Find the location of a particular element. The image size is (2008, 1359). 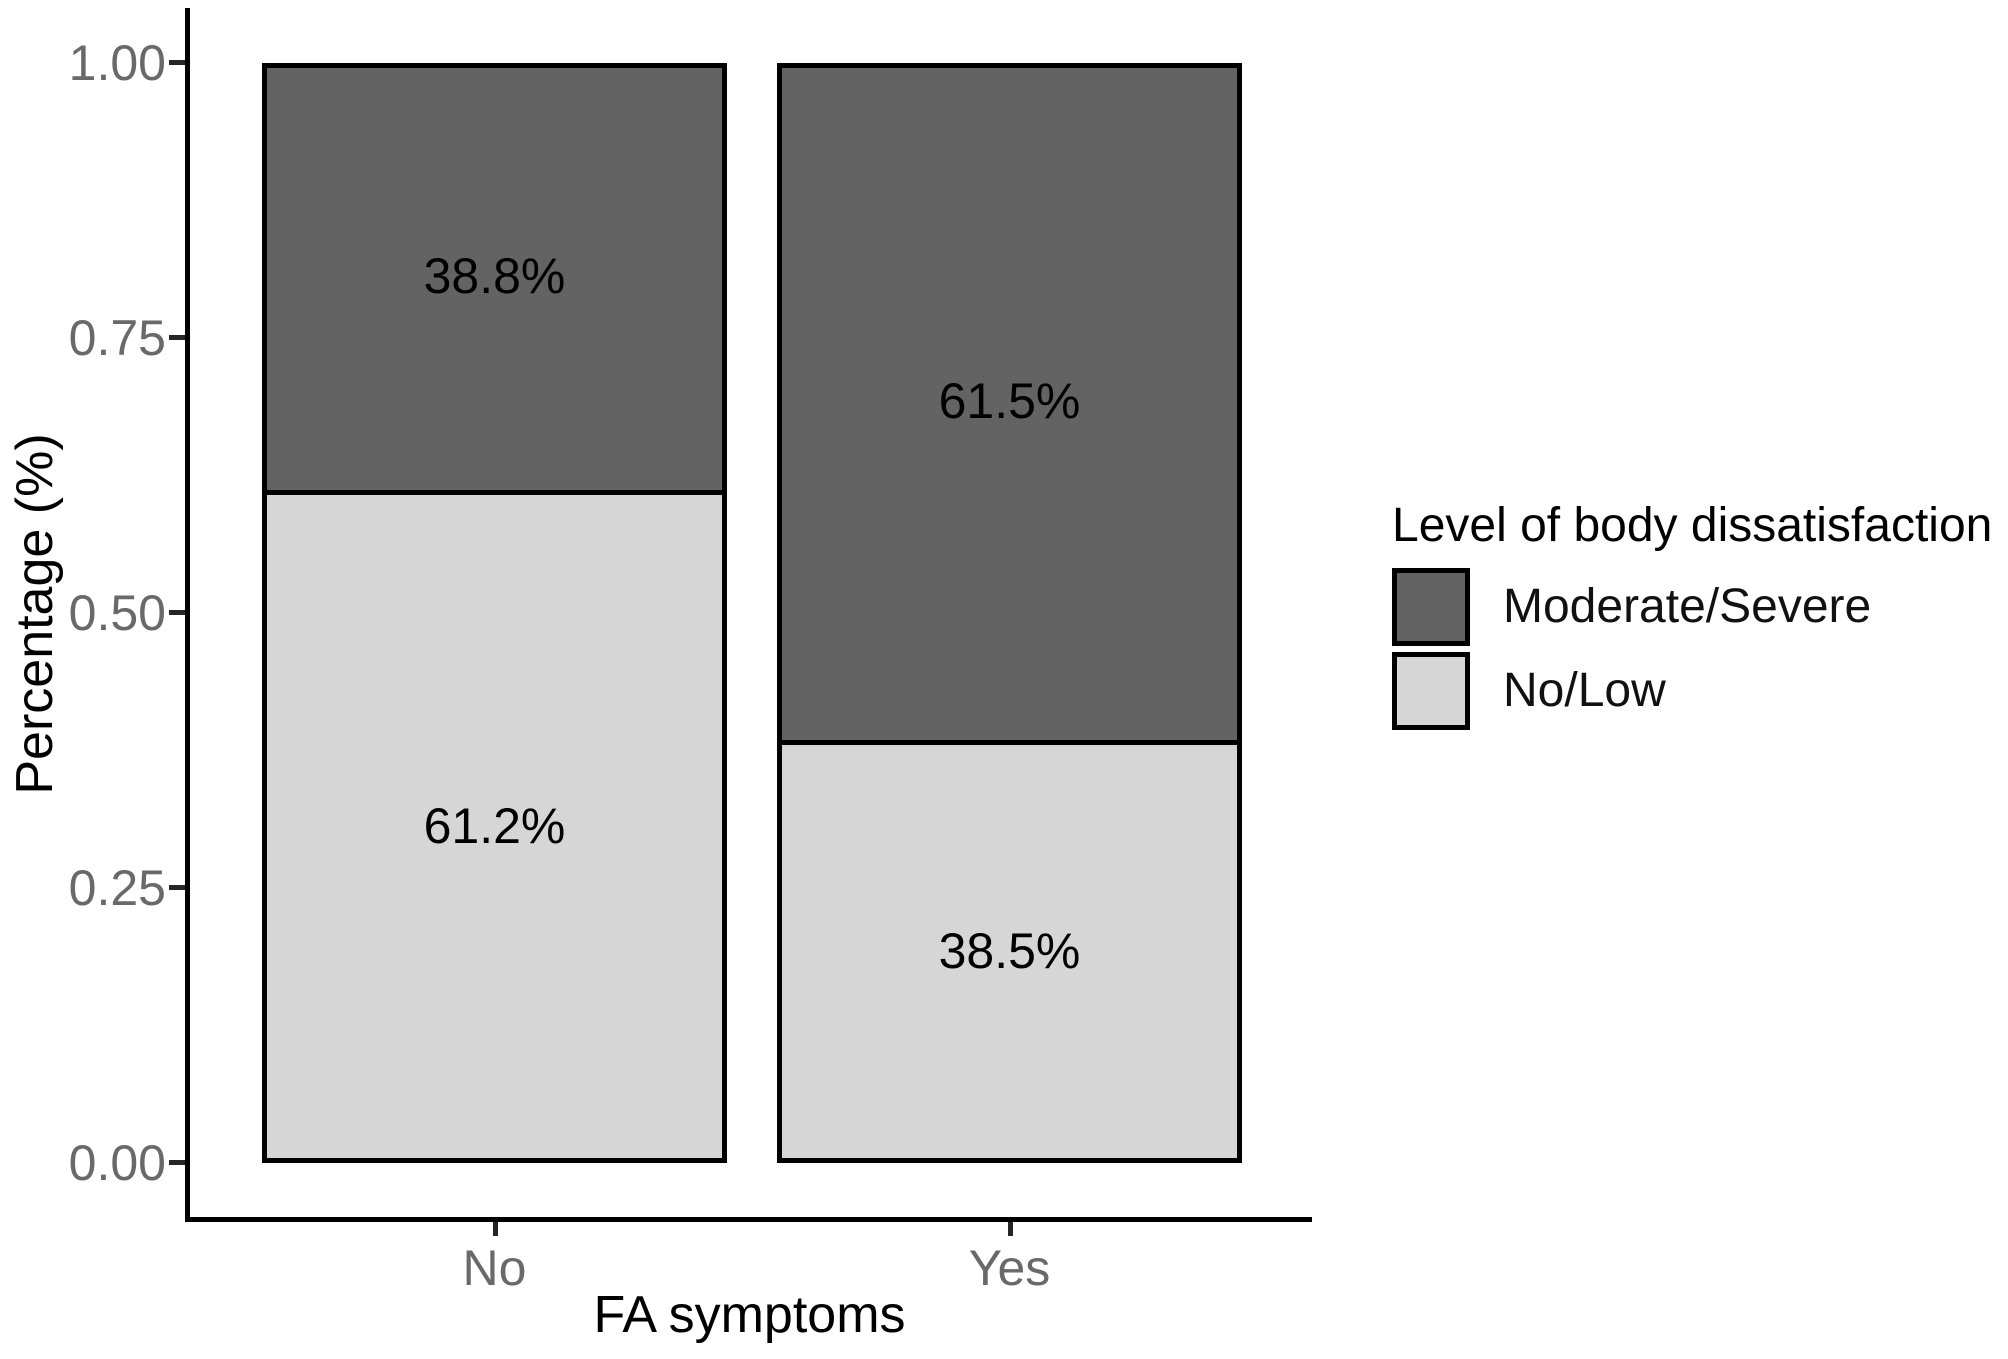

legend-entry-label: Moderate/Severe is located at coordinates (1687, 606).